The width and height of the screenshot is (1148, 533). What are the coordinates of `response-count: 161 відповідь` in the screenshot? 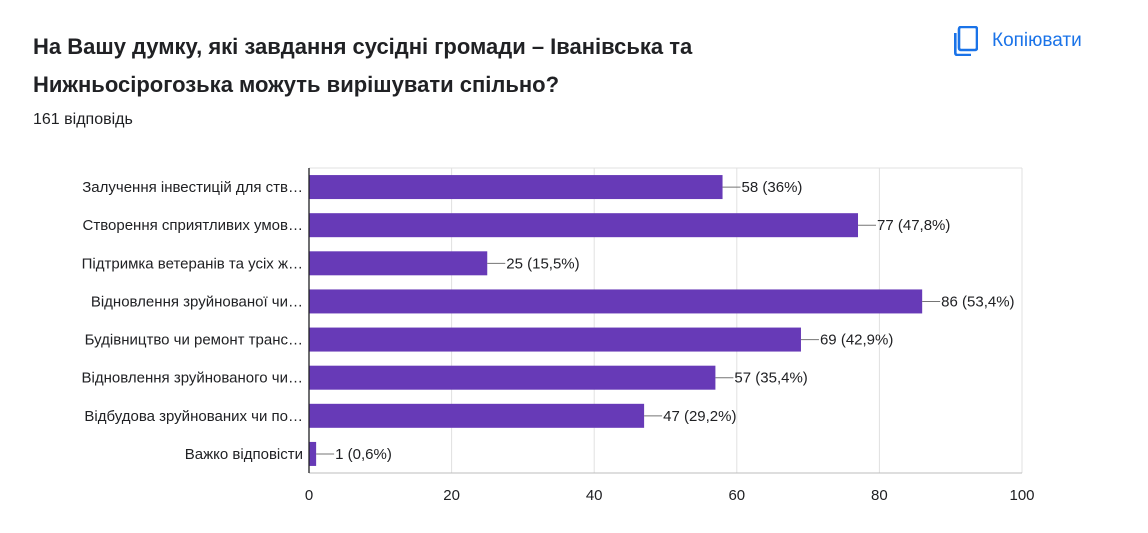 It's located at (83, 119).